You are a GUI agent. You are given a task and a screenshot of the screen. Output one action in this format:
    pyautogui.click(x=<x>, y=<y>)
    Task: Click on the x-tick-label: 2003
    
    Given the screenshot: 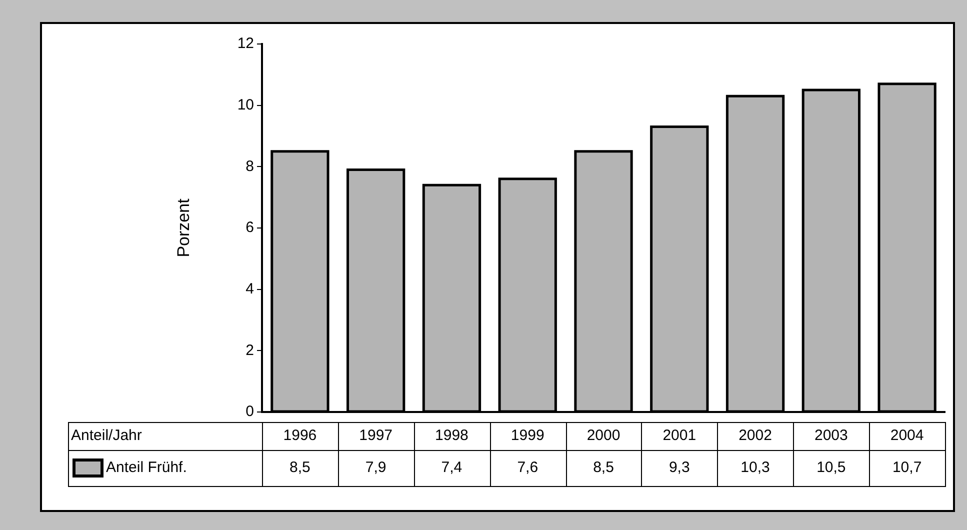 What is the action you would take?
    pyautogui.click(x=831, y=435)
    